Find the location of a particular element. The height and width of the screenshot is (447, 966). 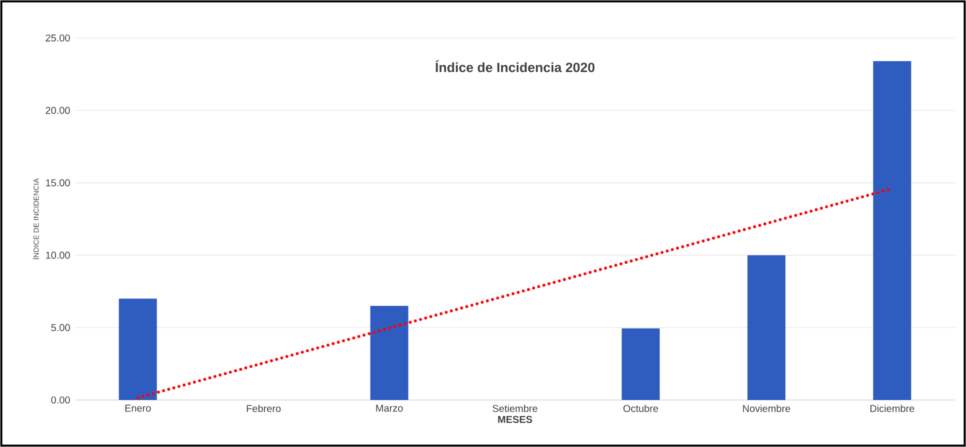

y-tick-label: 0.00 is located at coordinates (60, 400).